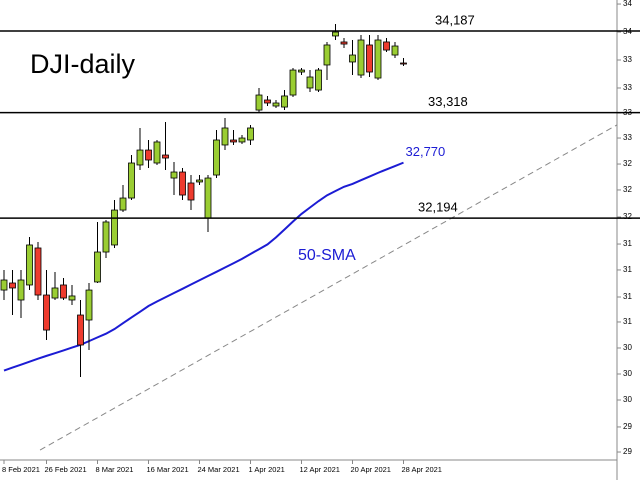 The width and height of the screenshot is (640, 480). What do you see at coordinates (83, 64) in the screenshot?
I see `chart-title: DJI-daily` at bounding box center [83, 64].